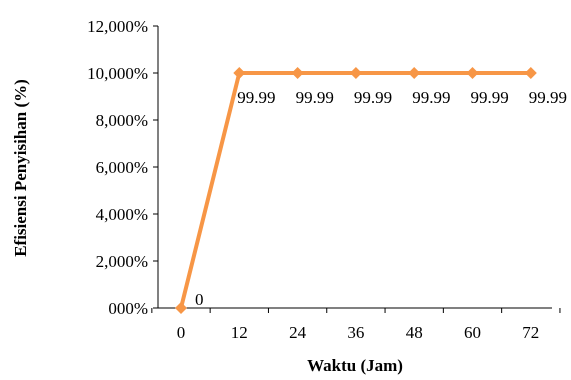  Describe the element at coordinates (181, 332) in the screenshot. I see `x-tick-label: 0` at that location.